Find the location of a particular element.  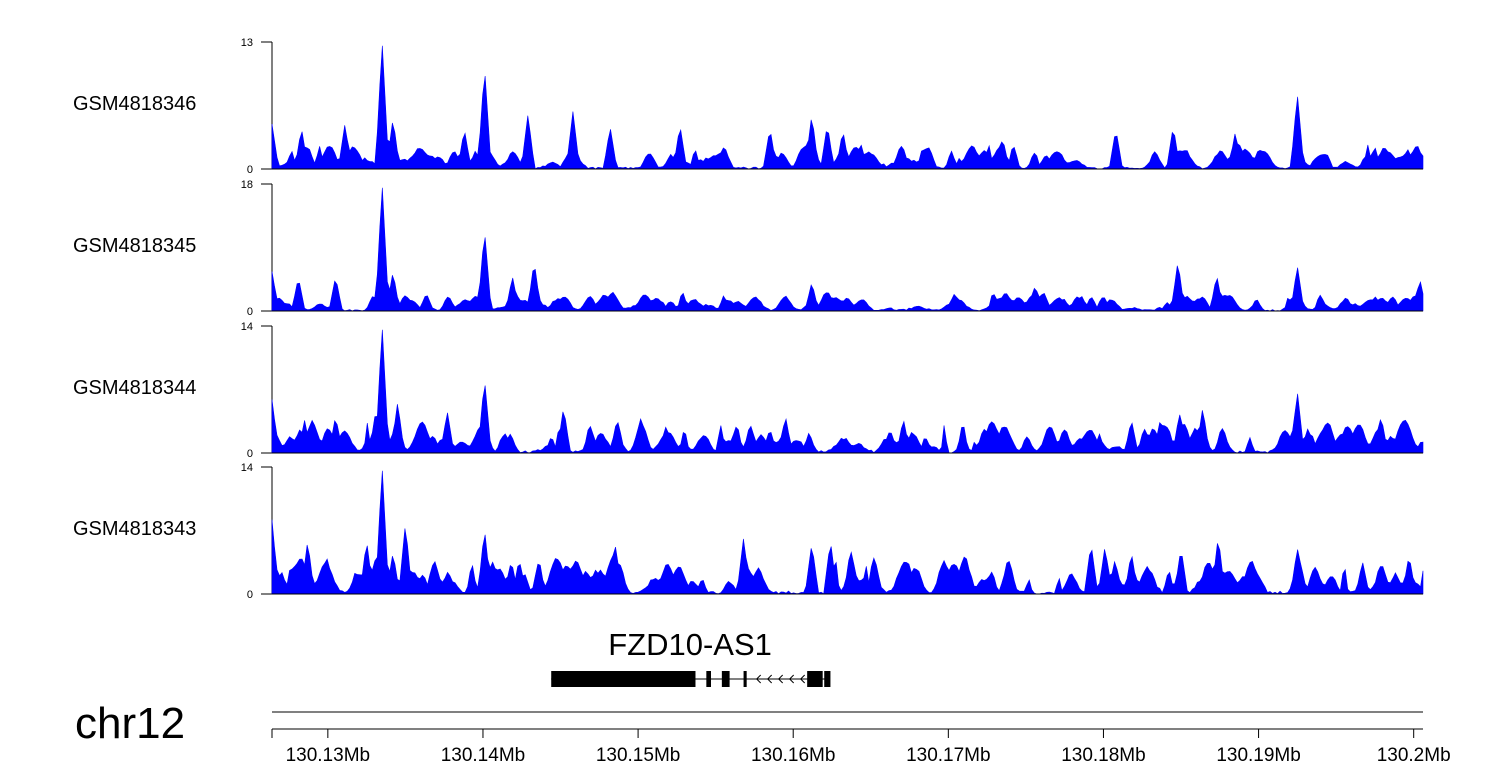

x-tick-label: 130.18Mb is located at coordinates (1103, 755).